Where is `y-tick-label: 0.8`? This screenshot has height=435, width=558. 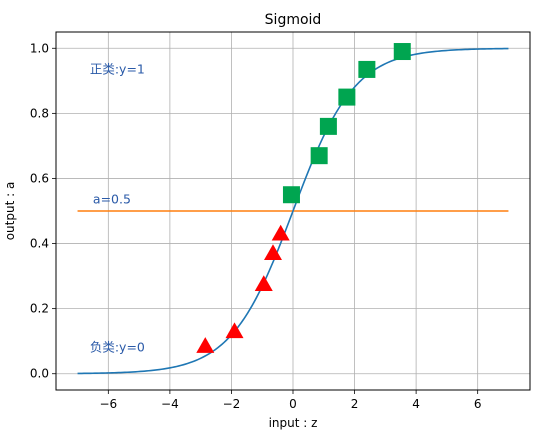 y-tick-label: 0.8 is located at coordinates (39, 113).